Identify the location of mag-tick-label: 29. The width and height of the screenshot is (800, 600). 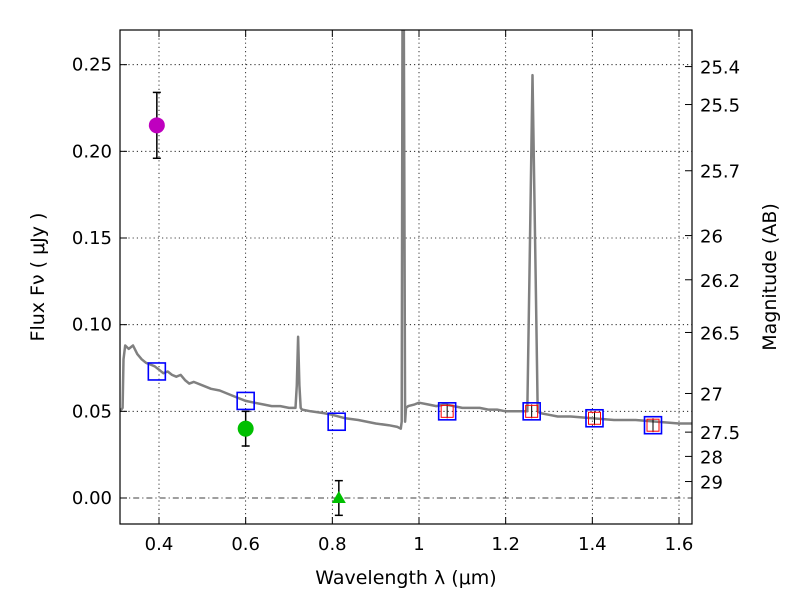
(711, 483).